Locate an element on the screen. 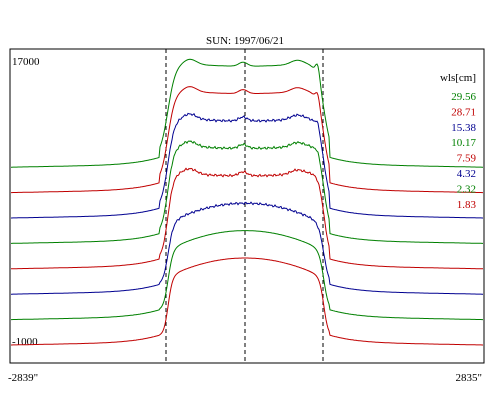 Image resolution: width=500 pixels, height=400 pixels. legend-entry-10-17: 10.17 is located at coordinates (463, 143).